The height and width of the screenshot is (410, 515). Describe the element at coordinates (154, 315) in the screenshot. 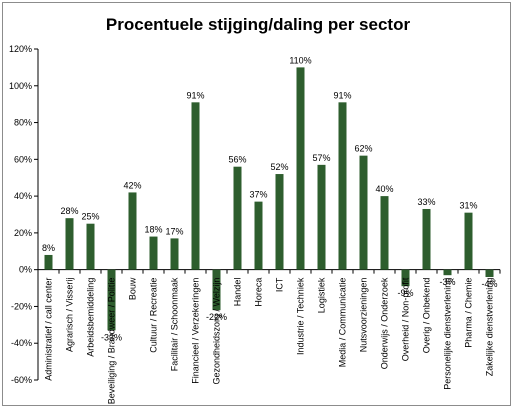

I see `category-label: Cultuur / Recreatie` at that location.